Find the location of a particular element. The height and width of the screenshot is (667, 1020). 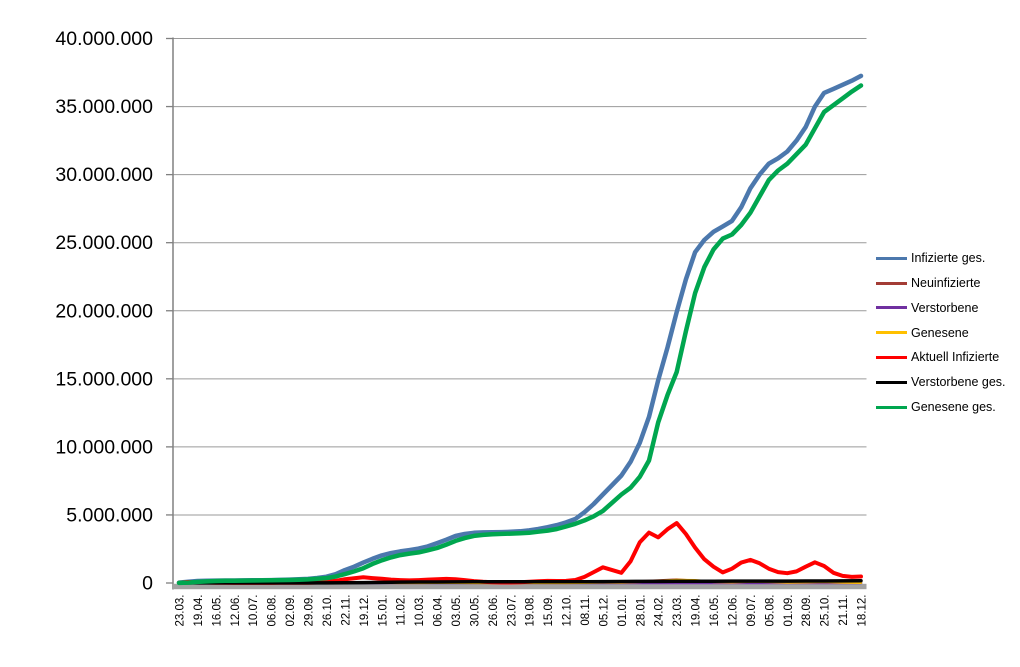

legend-label: Genesene is located at coordinates (940, 332).